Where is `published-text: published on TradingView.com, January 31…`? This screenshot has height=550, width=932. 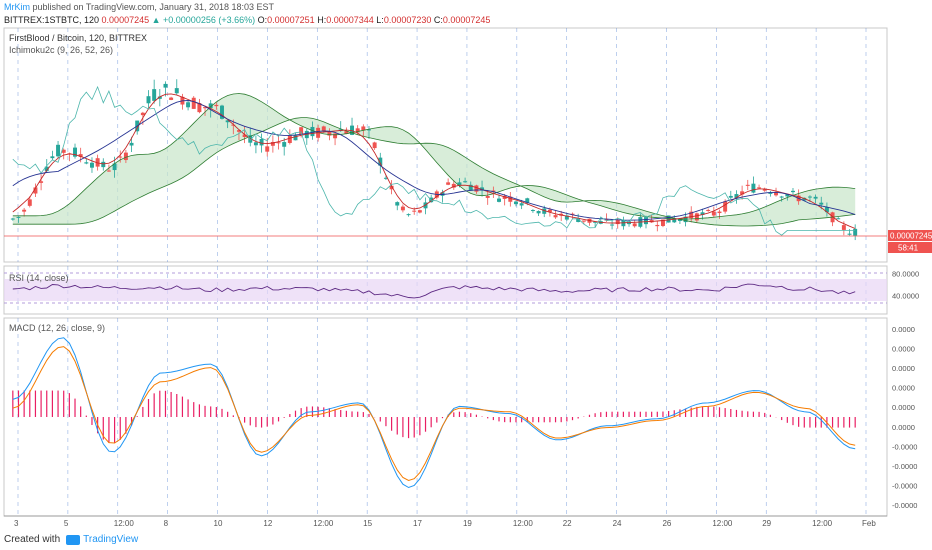 published-text: published on TradingView.com, January 31… is located at coordinates (153, 7).